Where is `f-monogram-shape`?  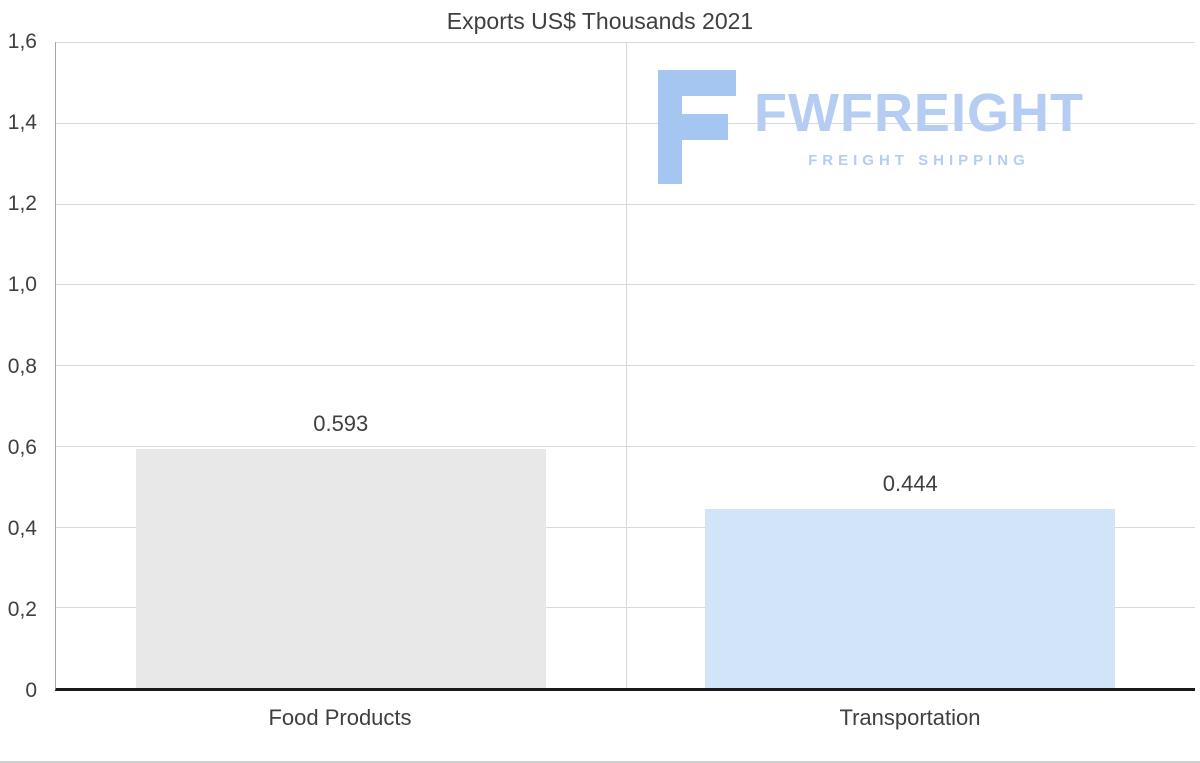
f-monogram-shape is located at coordinates (697, 127).